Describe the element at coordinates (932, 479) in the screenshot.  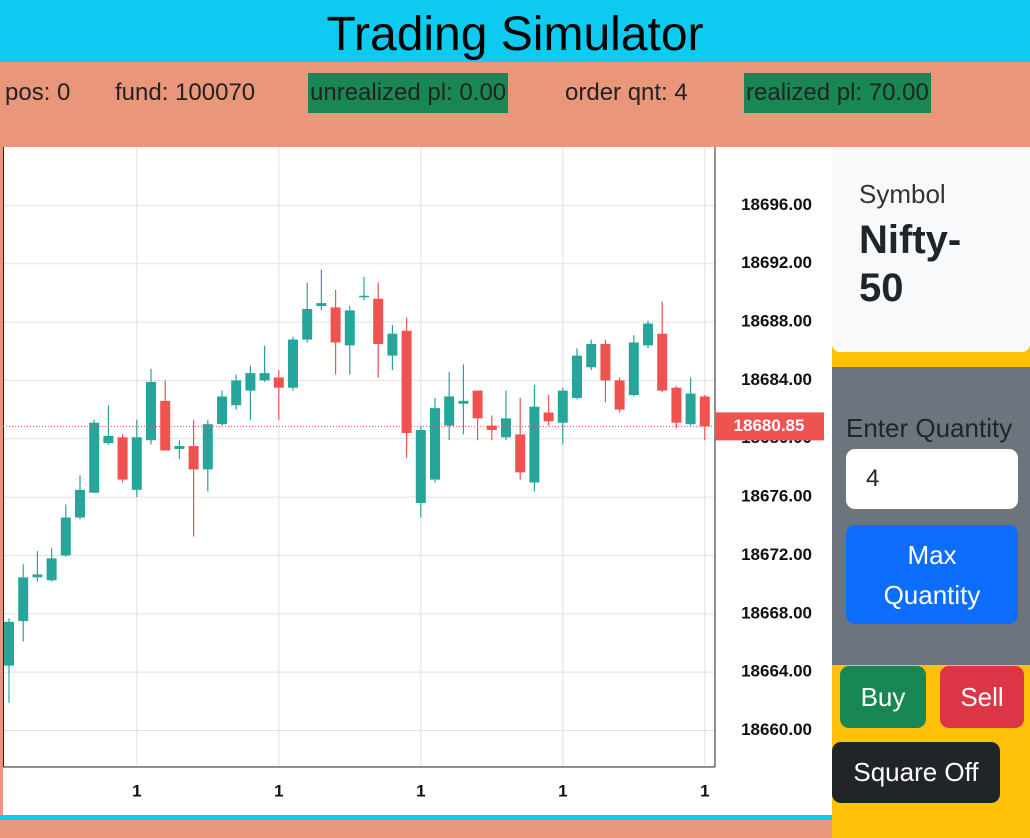
I see `quantity-input: 4` at that location.